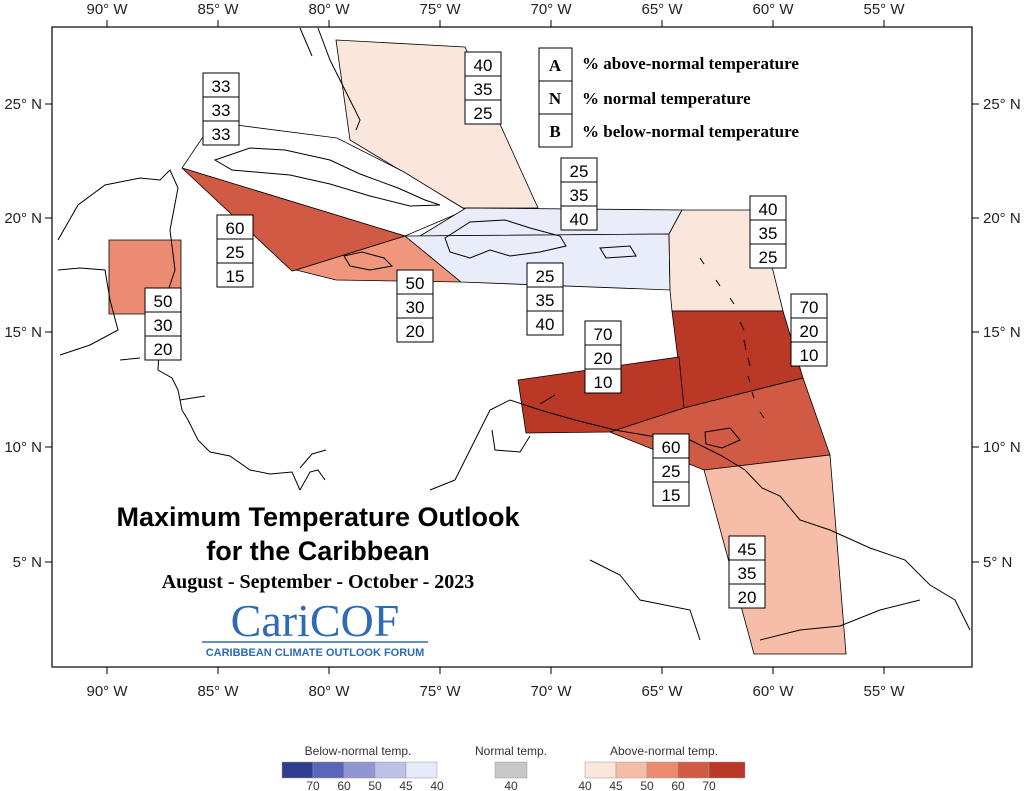 The height and width of the screenshot is (791, 1030). Describe the element at coordinates (318, 517) in the screenshot. I see `map-title-line1: Maximum Temperature Outlook` at that location.